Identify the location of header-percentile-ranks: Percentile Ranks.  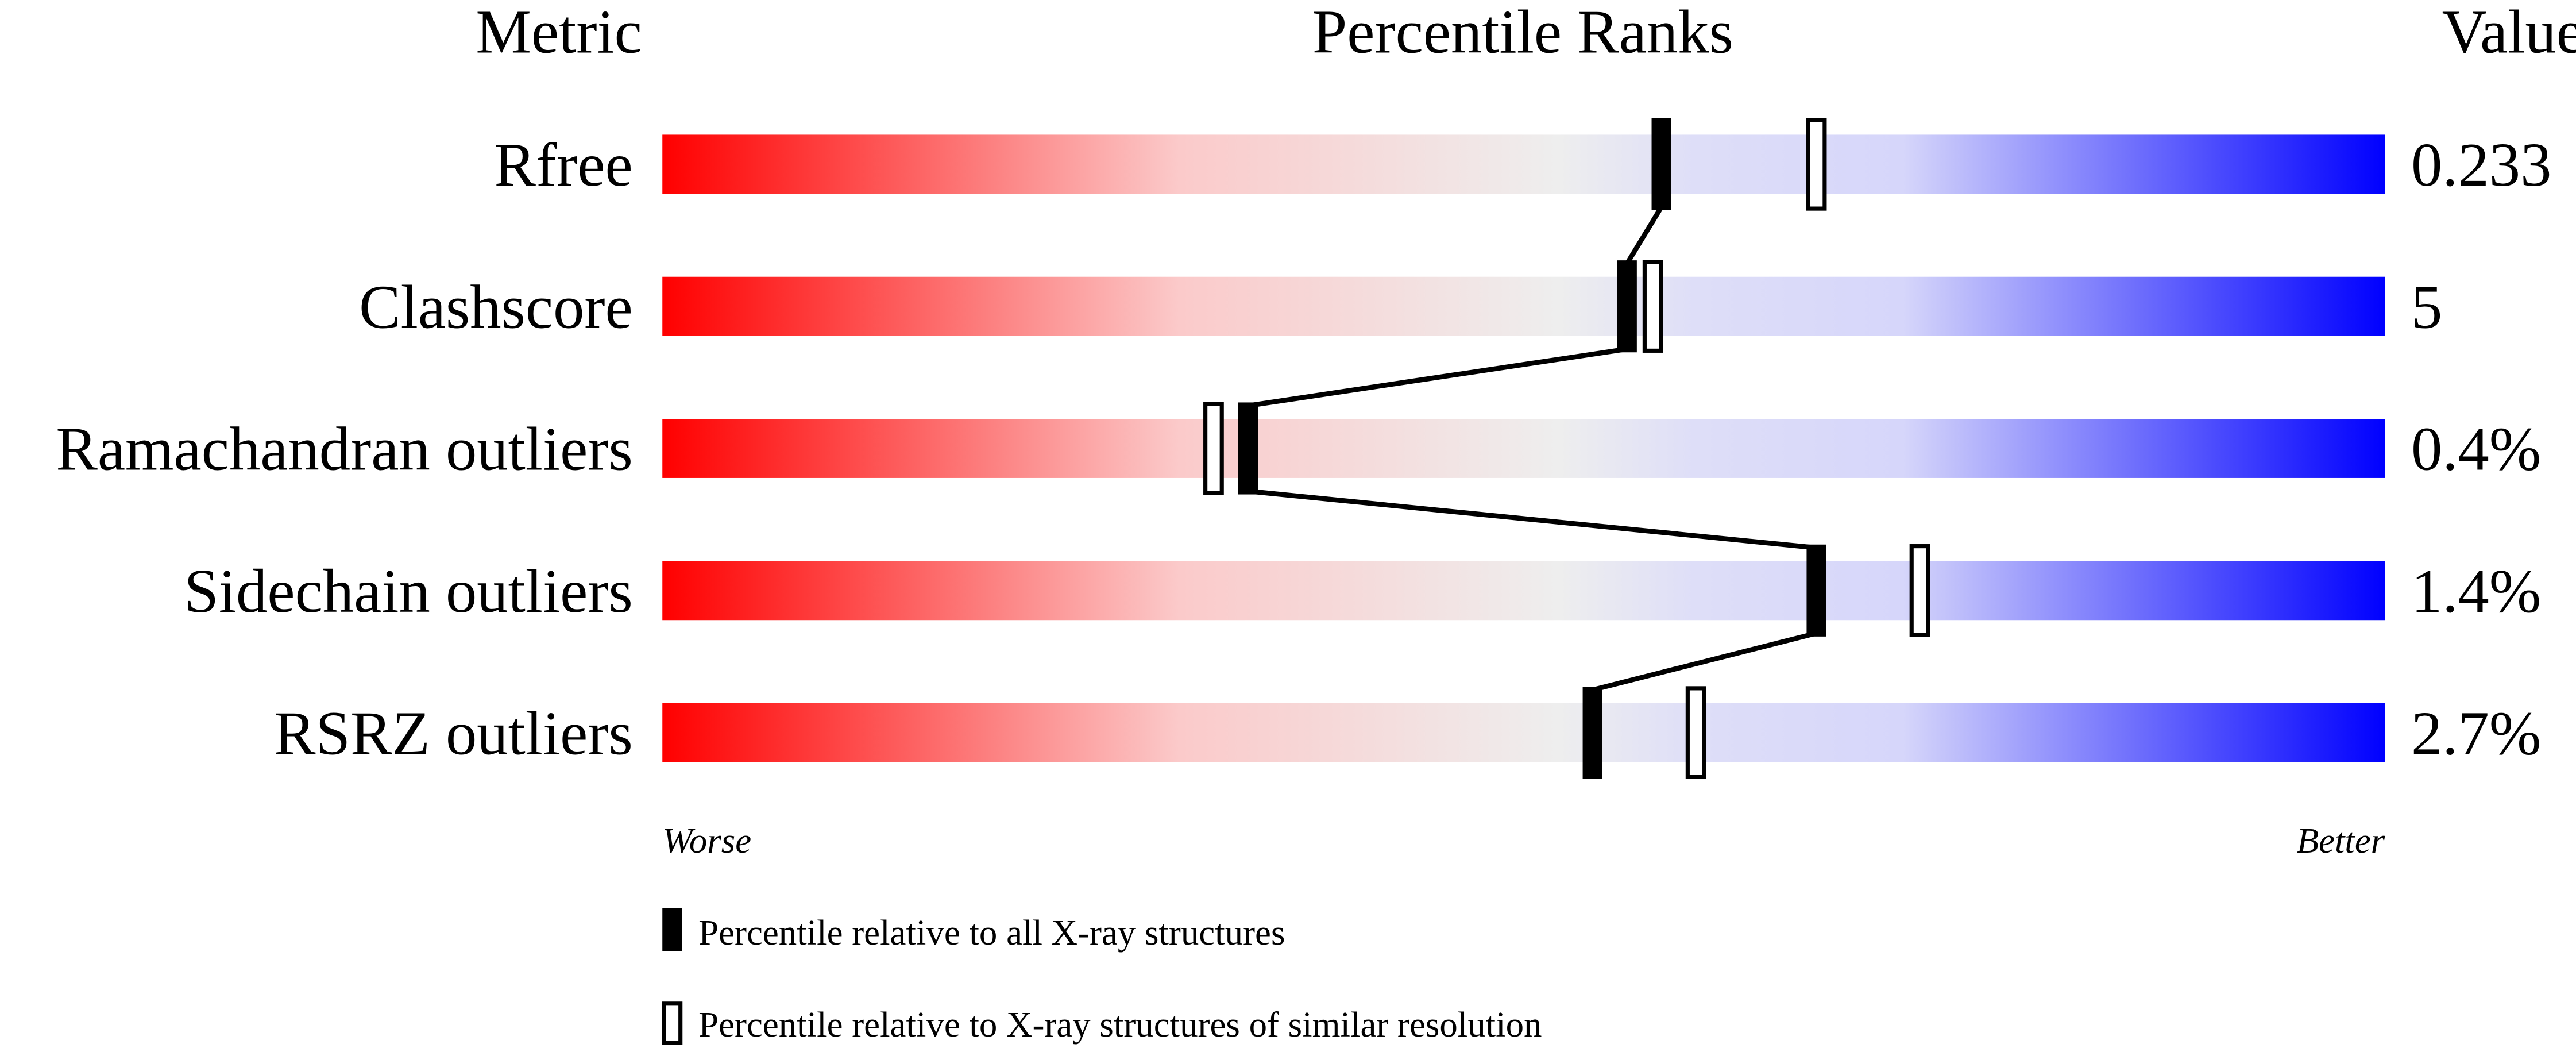
(1522, 33).